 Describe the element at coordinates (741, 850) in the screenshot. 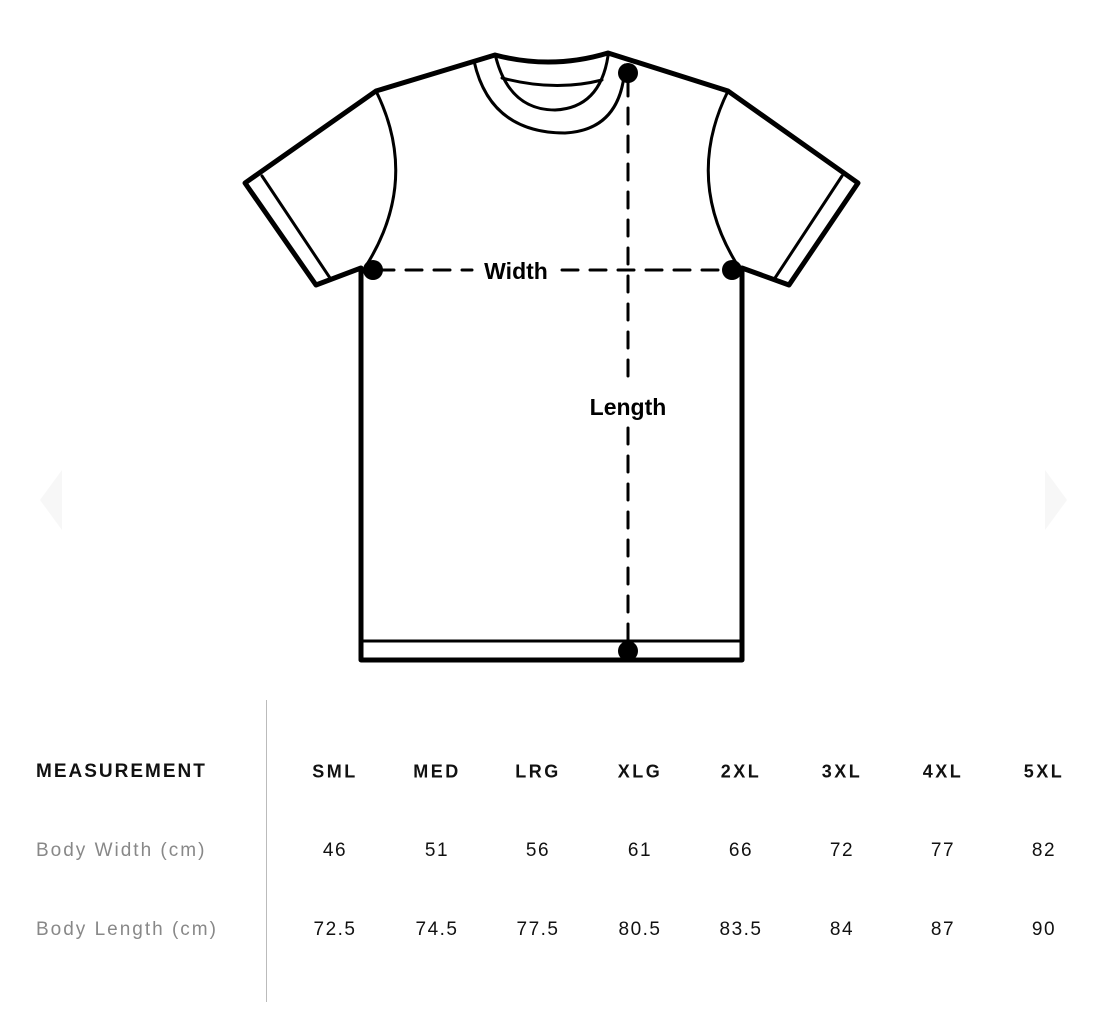

I see `table-cell: 66` at that location.